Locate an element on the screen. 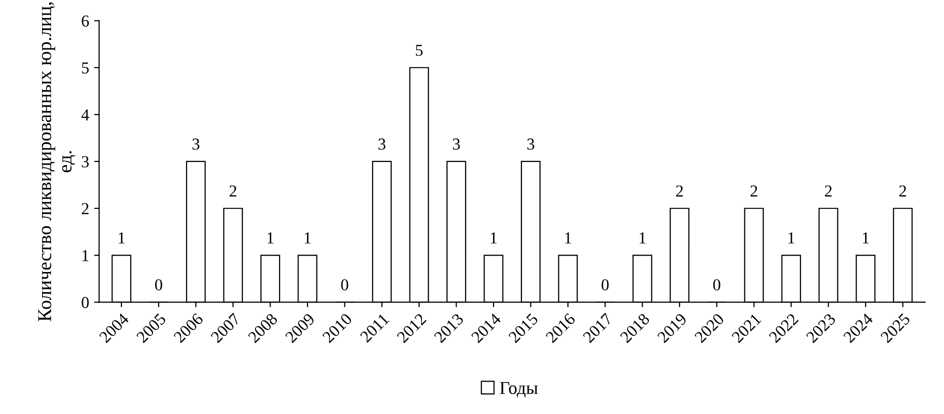 This screenshot has height=414, width=944. legend-label: Годы is located at coordinates (519, 390).